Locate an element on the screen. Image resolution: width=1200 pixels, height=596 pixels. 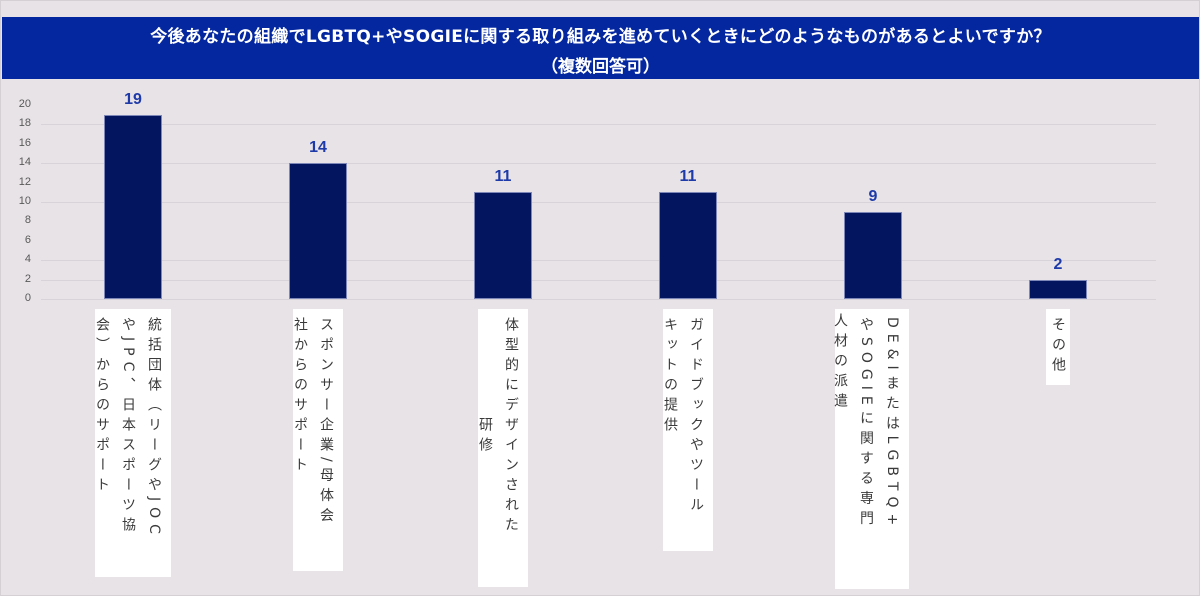
x-category-label-line: 会）からのサポート is located at coordinates (102, 407).